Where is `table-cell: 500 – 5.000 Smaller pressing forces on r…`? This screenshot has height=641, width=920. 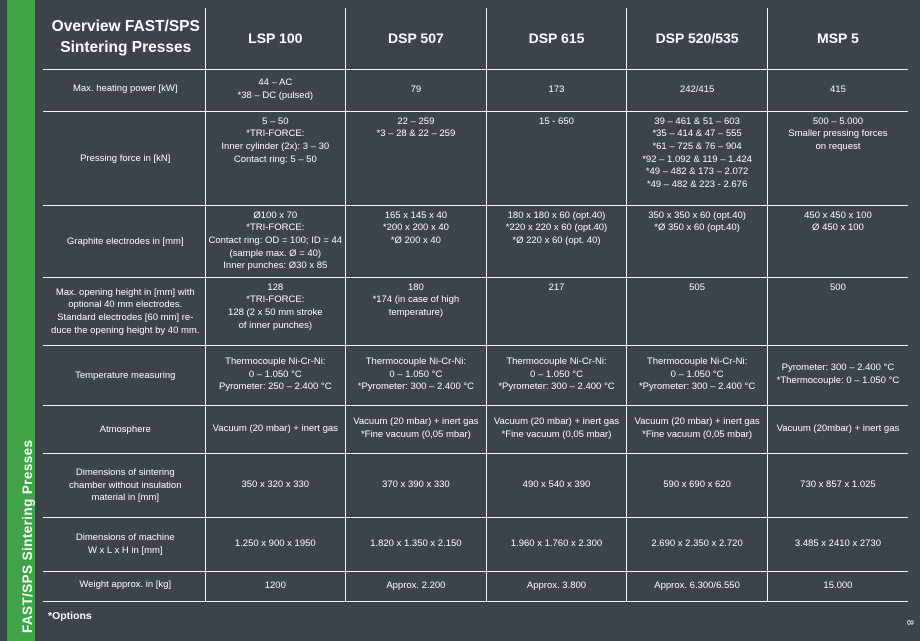
table-cell: 500 – 5.000 Smaller pressing forces on r… is located at coordinates (837, 158).